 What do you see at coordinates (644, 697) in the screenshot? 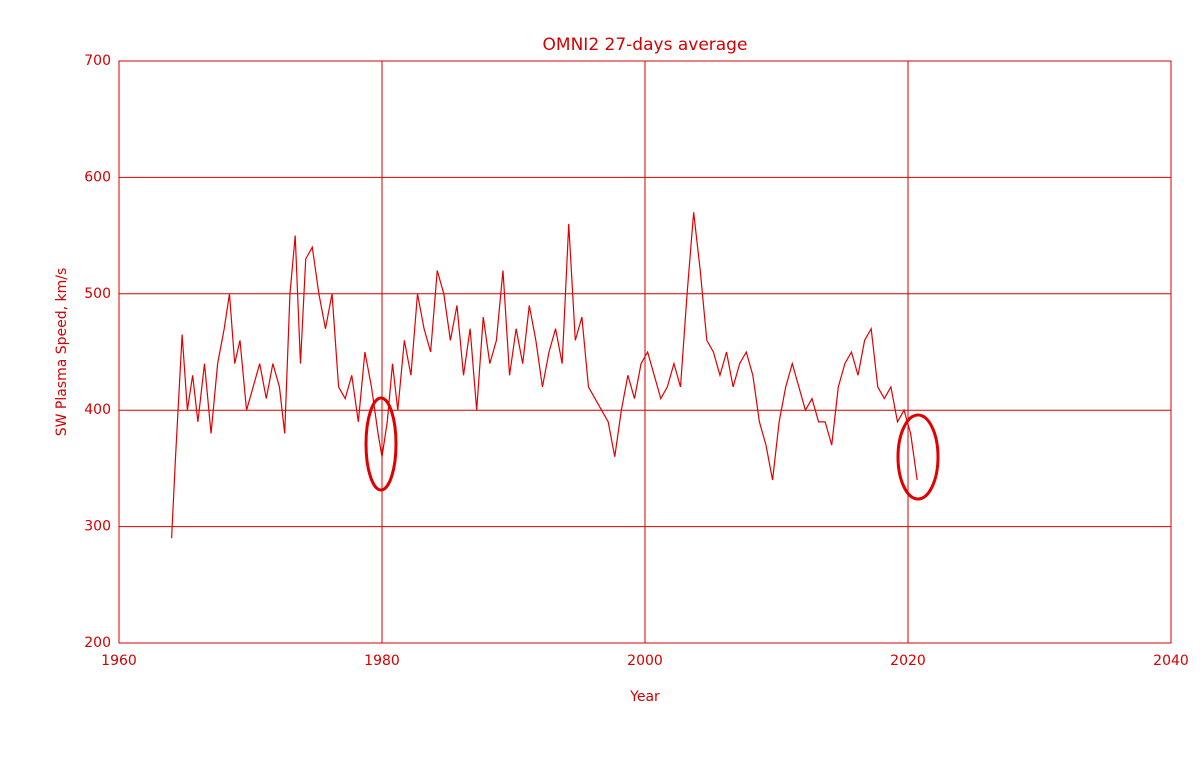
I see `x-axis-label: Year` at bounding box center [644, 697].